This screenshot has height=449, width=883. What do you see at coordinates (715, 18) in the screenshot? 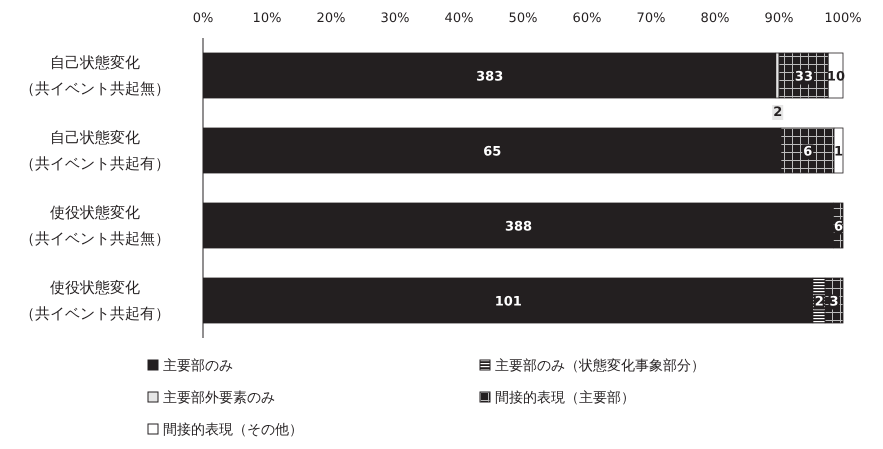
I see `x-tick-label: 80%` at bounding box center [715, 18].